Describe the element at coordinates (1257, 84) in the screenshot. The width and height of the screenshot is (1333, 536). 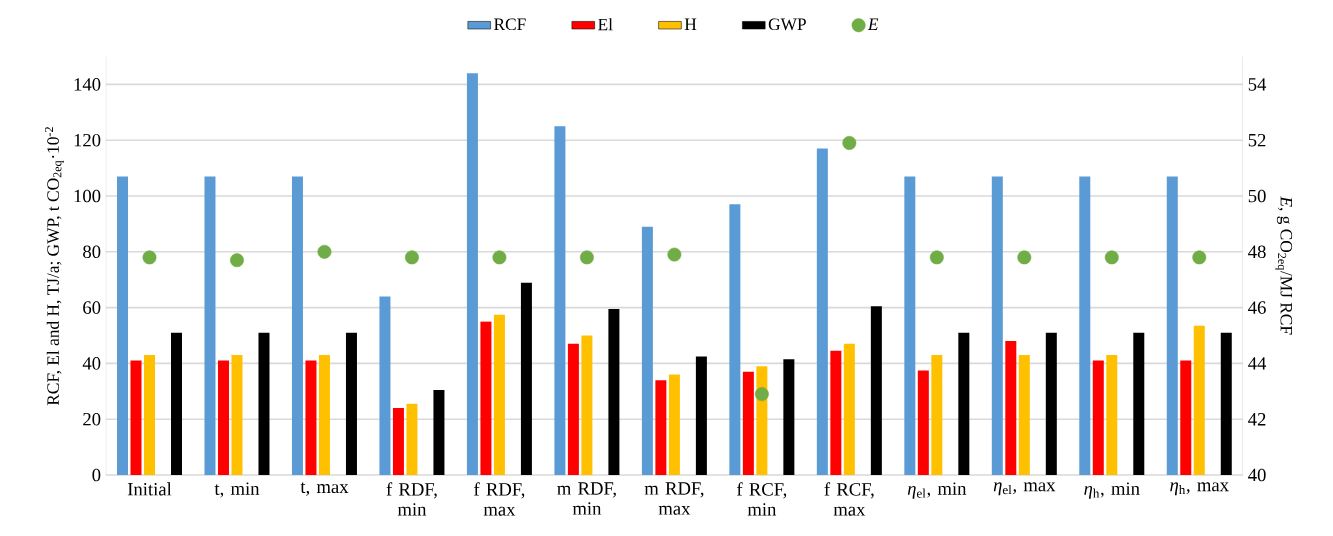
I see `y2-tick-label: 54` at that location.